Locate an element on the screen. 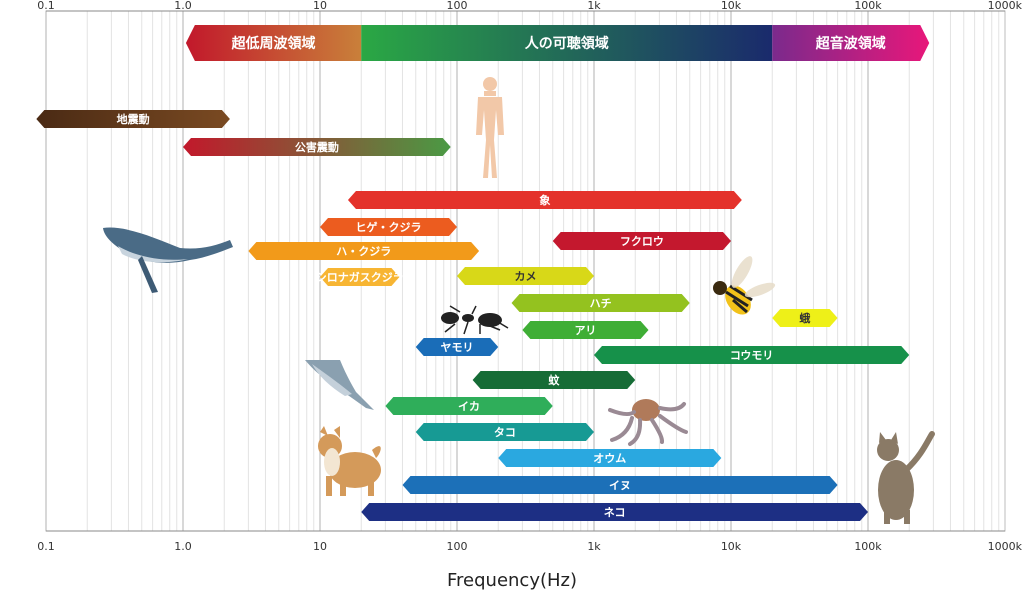 The image size is (1024, 598). range-label-item-8: ハチ is located at coordinates (601, 303).